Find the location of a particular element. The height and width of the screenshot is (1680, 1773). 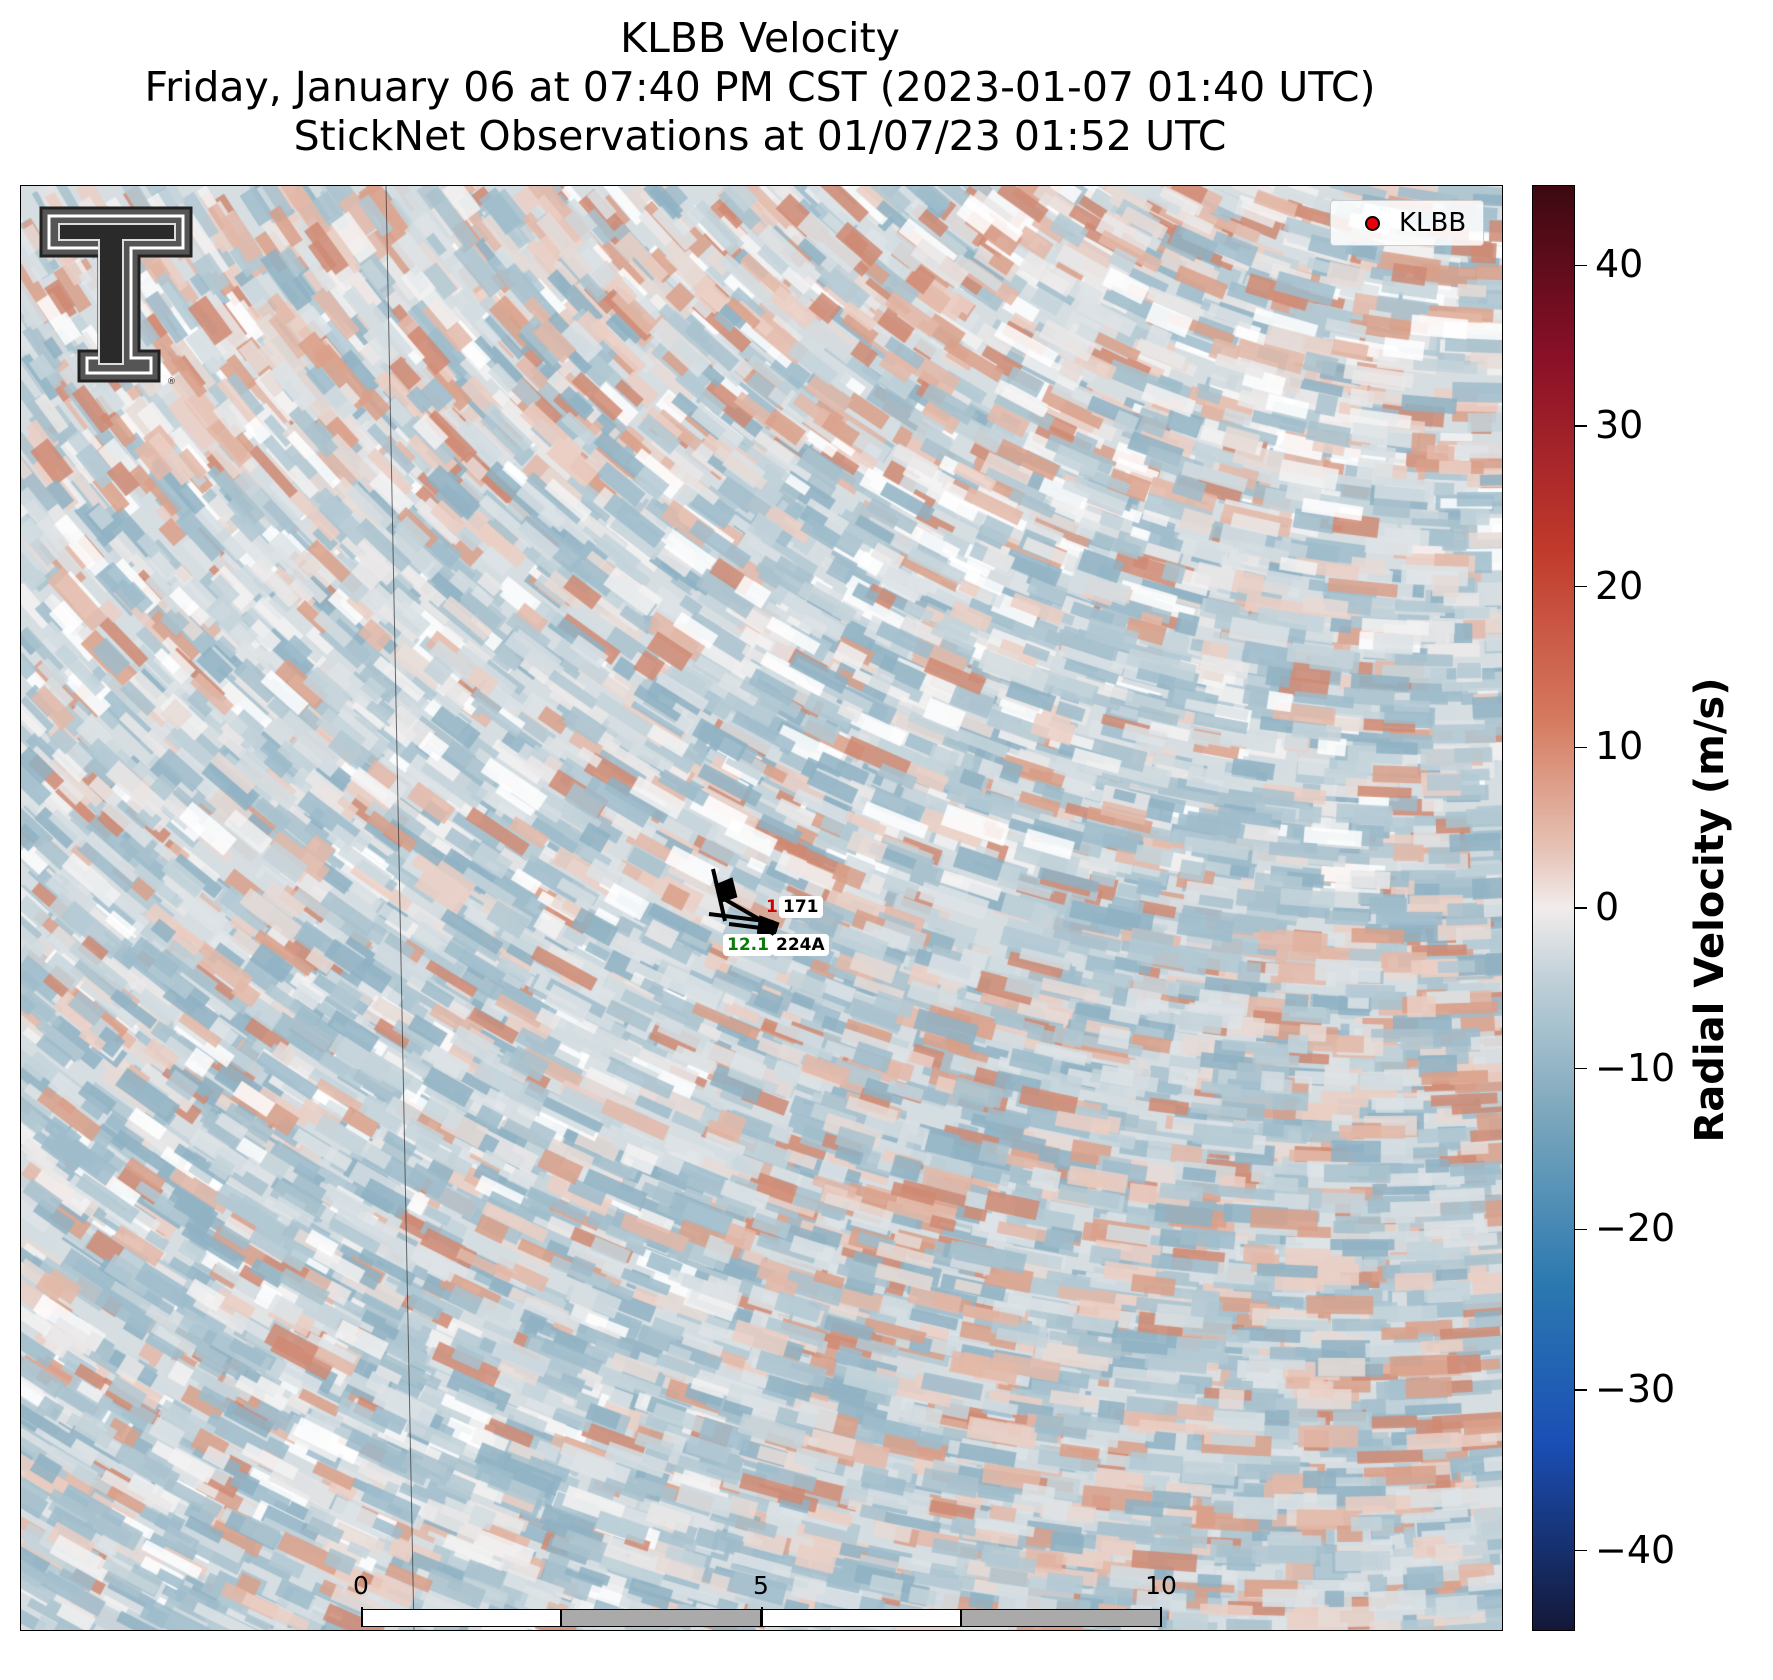

velocity-colorbar is located at coordinates (1553, 908).